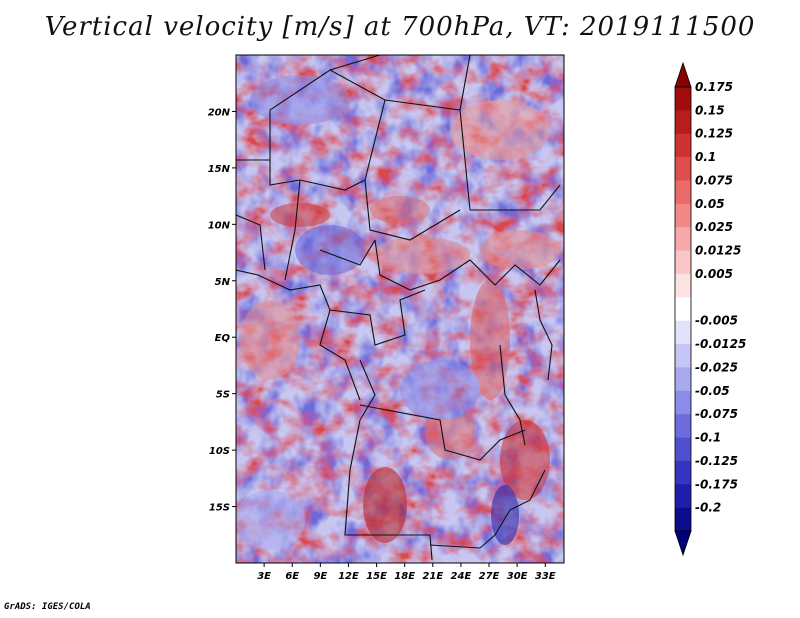  I want to click on colorbar-label: -0.125, so click(716, 461).